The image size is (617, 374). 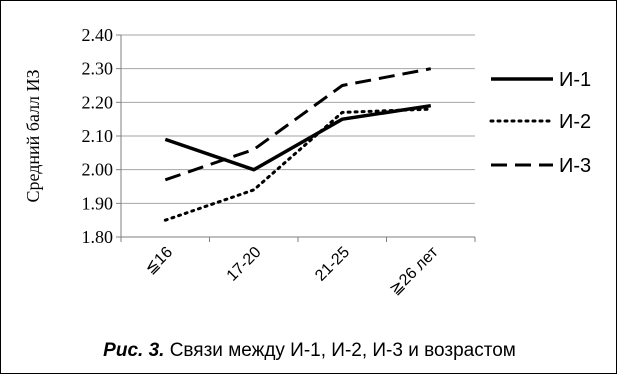 What do you see at coordinates (332, 264) in the screenshot?
I see `x-tick-label: 21-25` at bounding box center [332, 264].